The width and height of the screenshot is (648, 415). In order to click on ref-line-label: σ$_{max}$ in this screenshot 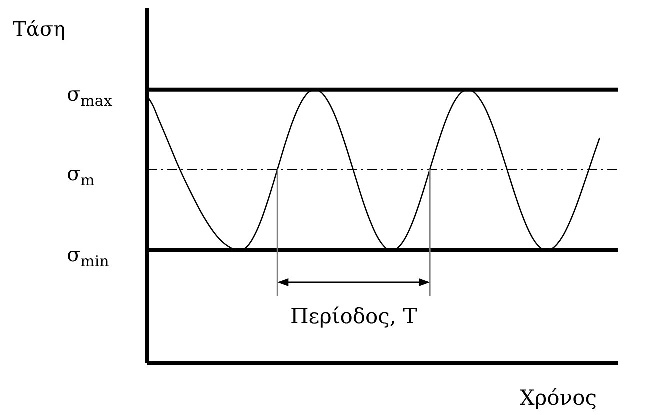, I will do `click(90, 96)`.